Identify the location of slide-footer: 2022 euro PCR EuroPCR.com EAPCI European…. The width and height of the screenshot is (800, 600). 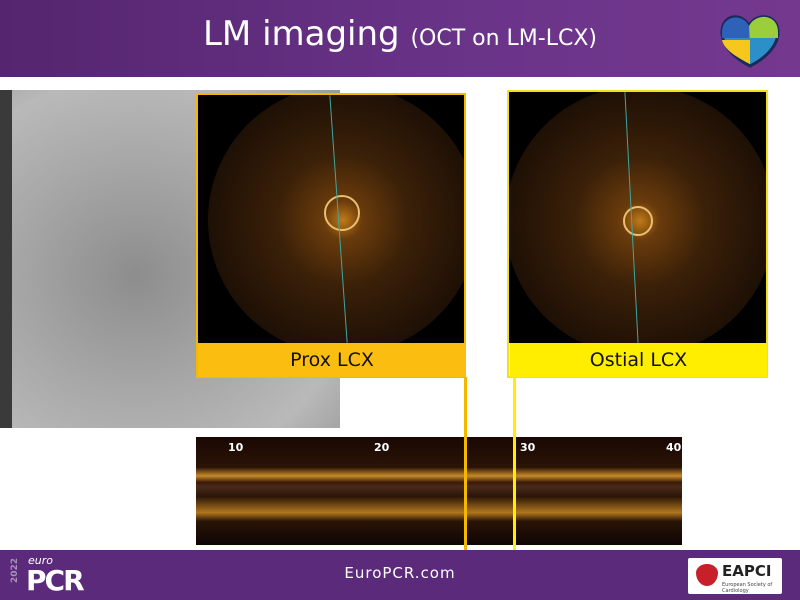
(400, 575).